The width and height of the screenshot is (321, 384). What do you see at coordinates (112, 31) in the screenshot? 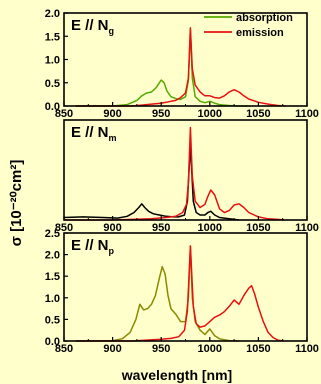
I see `panel-label-subscript: g` at bounding box center [112, 31].